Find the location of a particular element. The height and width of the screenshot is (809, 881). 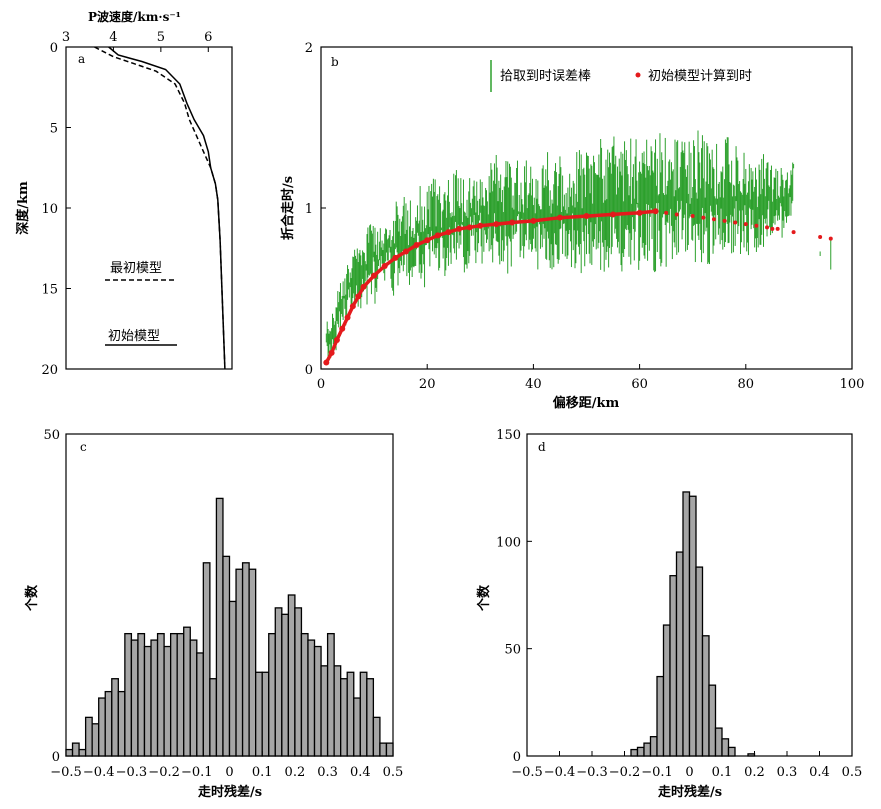

panel-d-ytick-label: 0 is located at coordinates (517, 757).